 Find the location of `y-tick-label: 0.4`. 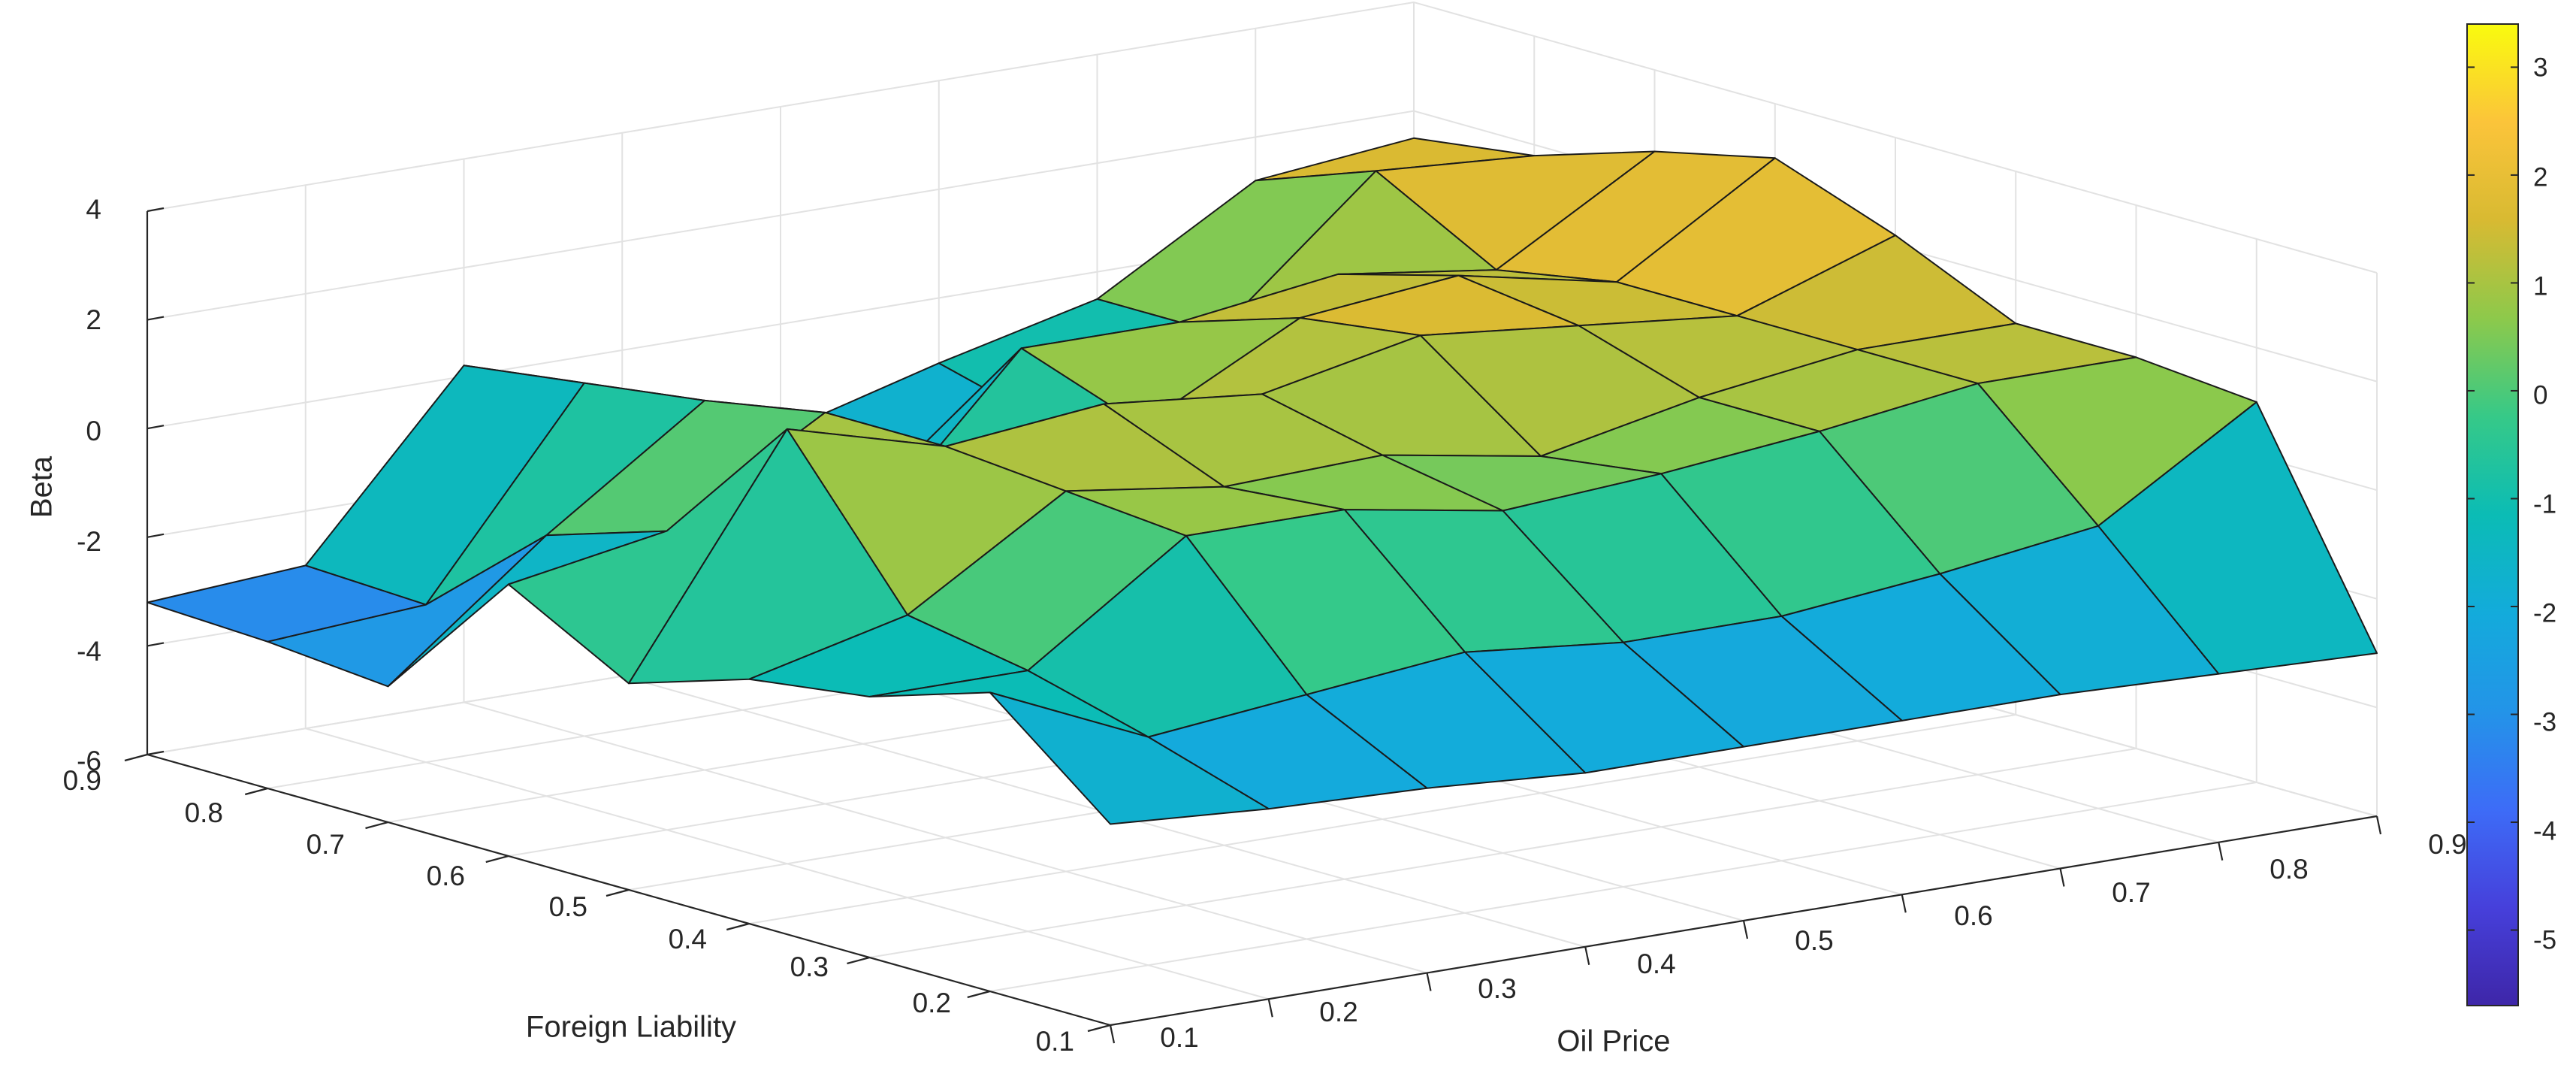

y-tick-label: 0.4 is located at coordinates (688, 939).